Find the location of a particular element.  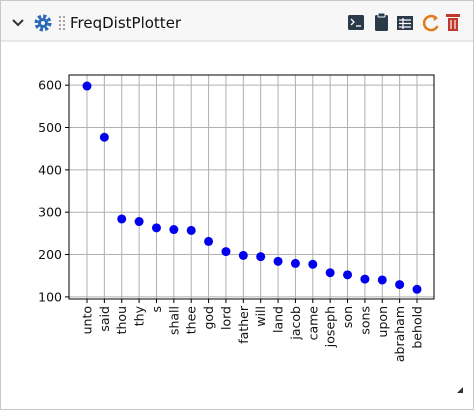

x-tick-label: thy is located at coordinates (139, 315).